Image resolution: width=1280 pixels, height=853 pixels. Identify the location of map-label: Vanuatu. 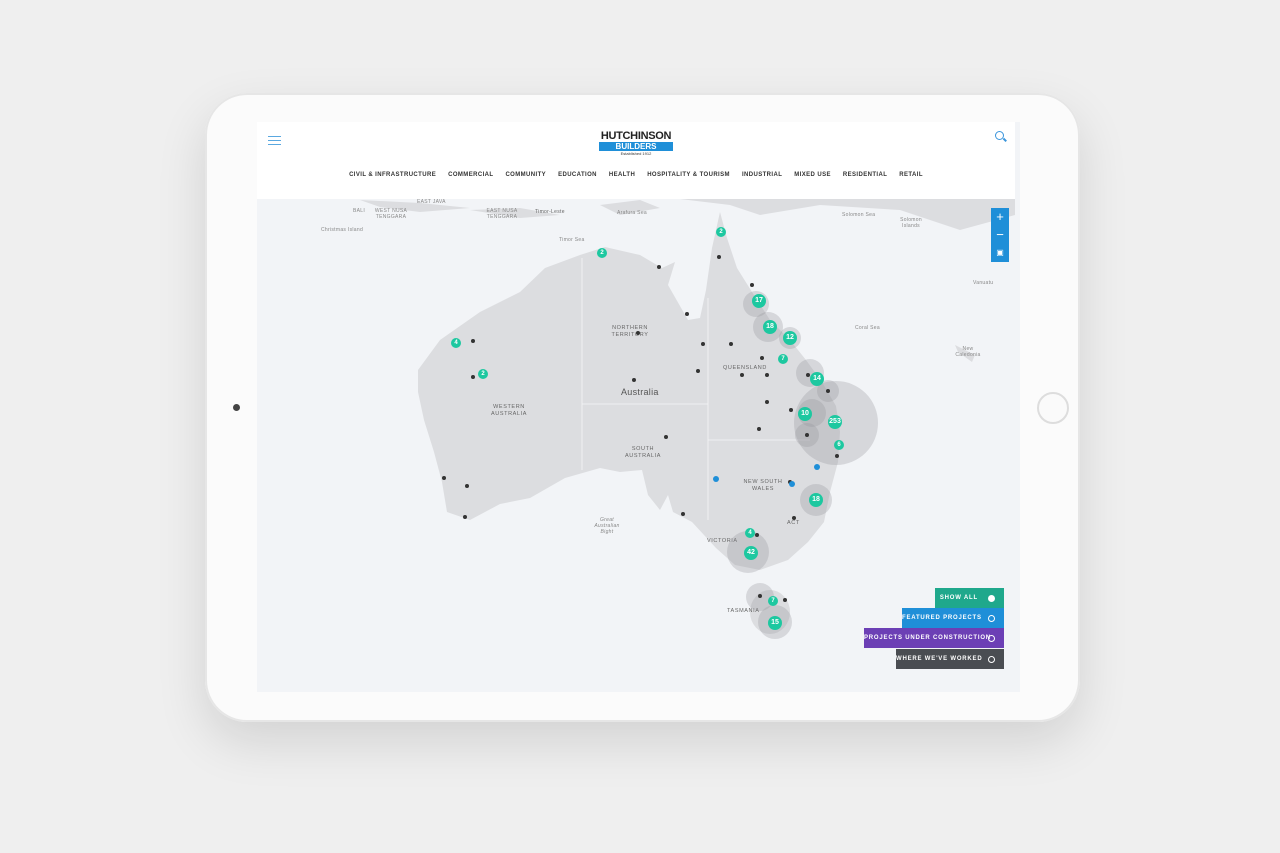
(983, 283).